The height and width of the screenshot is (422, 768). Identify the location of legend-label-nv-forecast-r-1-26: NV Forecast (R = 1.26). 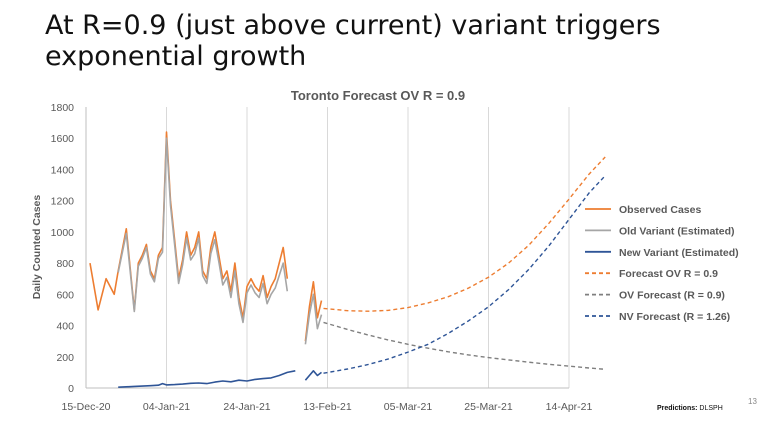
(674, 317).